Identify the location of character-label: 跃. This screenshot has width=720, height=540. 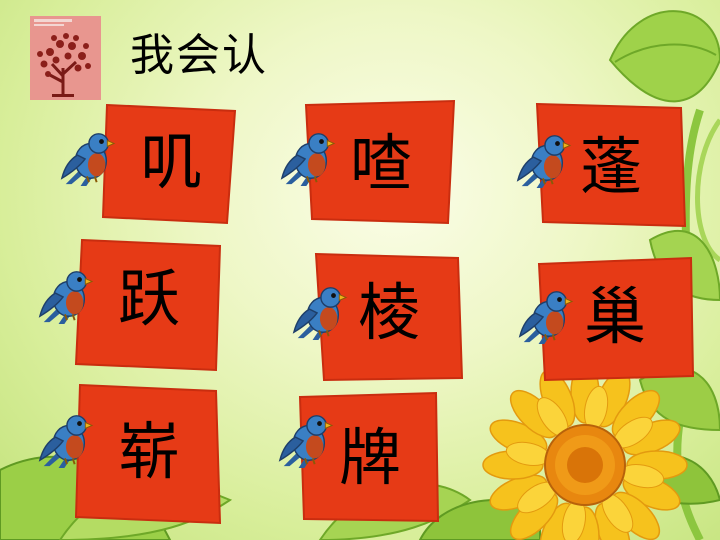
(148, 298).